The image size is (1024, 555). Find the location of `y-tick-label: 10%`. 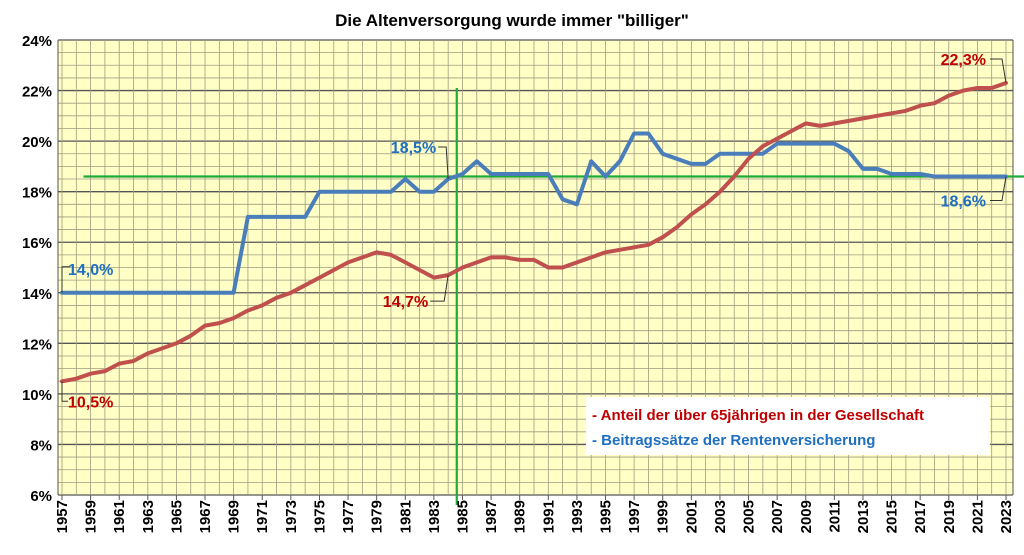

y-tick-label: 10% is located at coordinates (37, 395).